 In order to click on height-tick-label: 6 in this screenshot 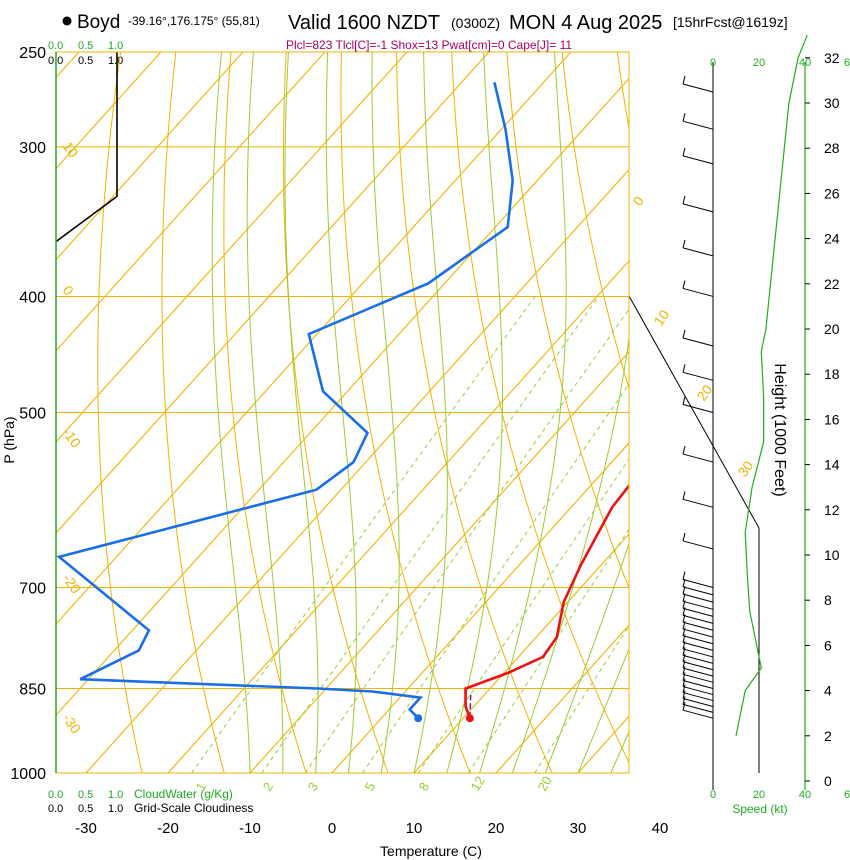, I will do `click(828, 645)`.